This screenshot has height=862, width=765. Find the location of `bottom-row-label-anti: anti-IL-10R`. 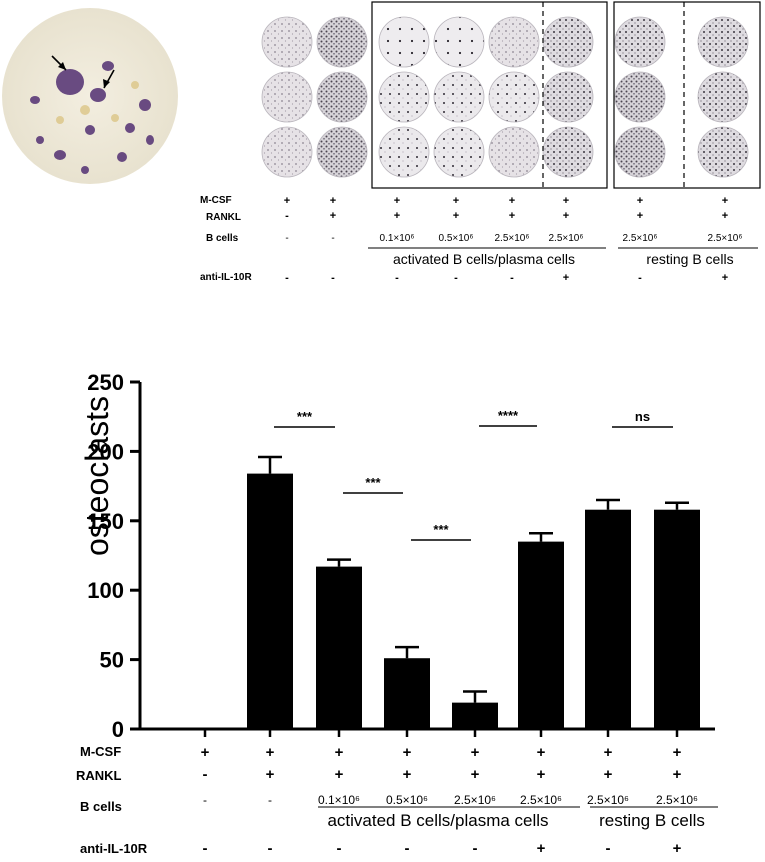

bottom-row-label-anti: anti-IL-10R is located at coordinates (114, 848).